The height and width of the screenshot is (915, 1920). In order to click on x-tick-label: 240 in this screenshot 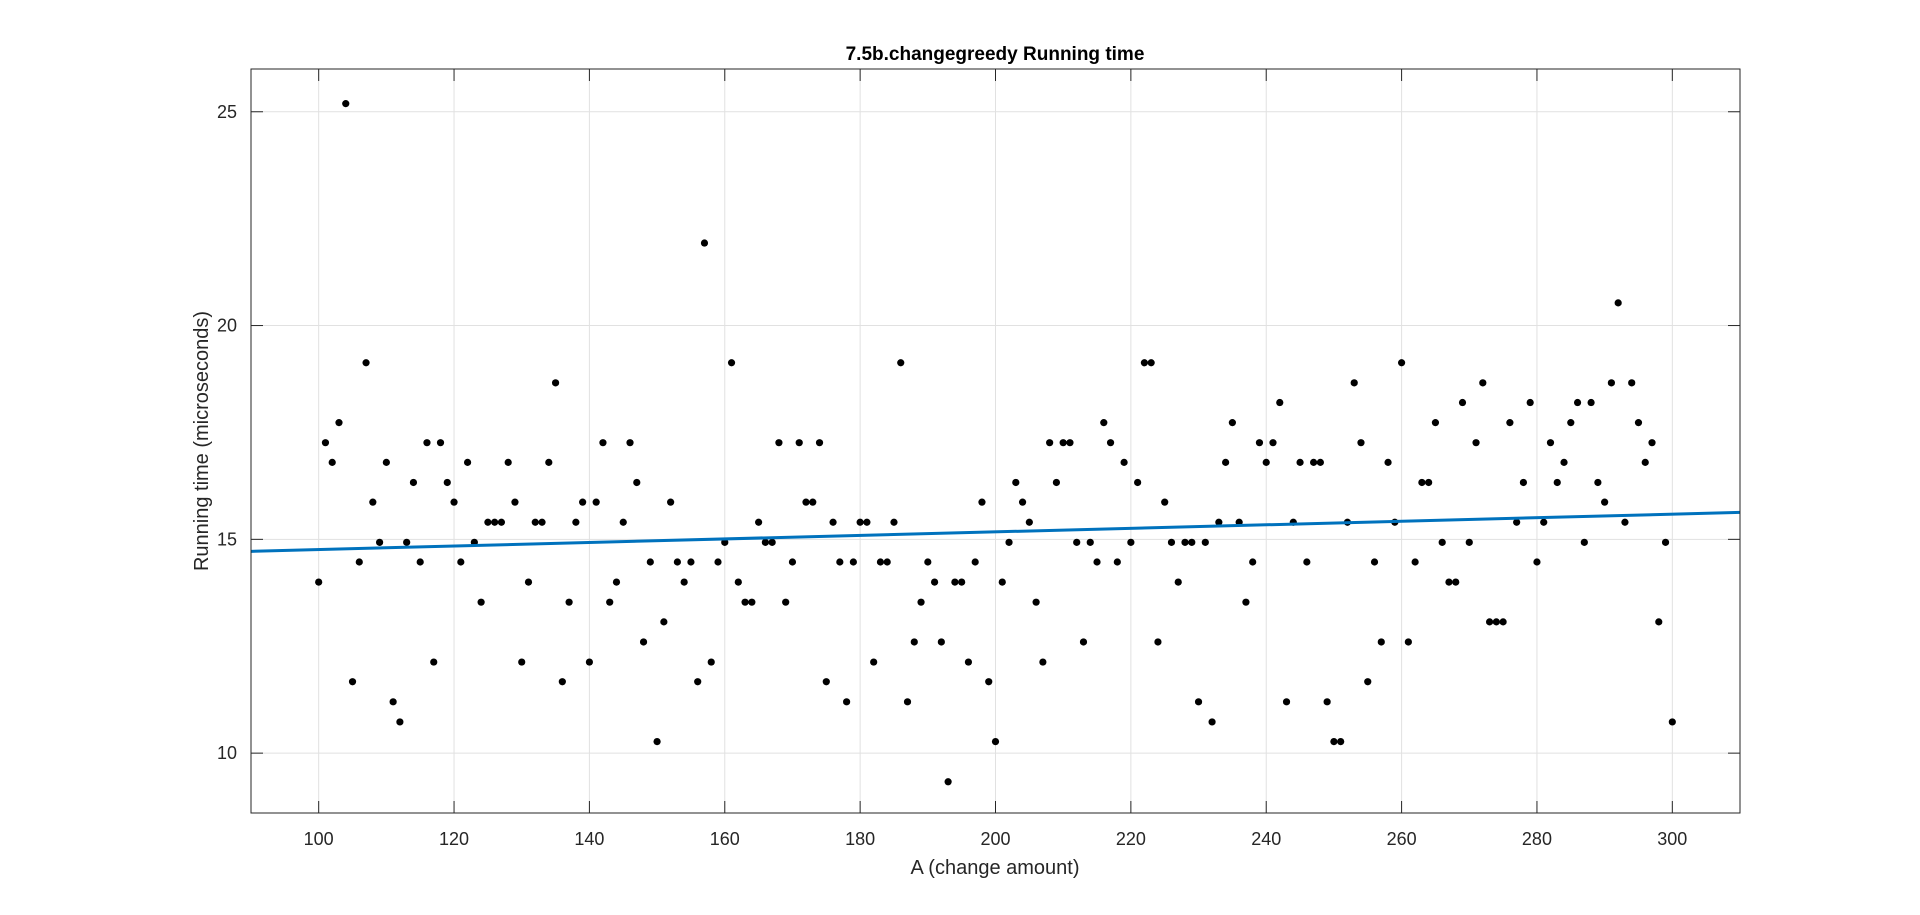, I will do `click(1266, 839)`.